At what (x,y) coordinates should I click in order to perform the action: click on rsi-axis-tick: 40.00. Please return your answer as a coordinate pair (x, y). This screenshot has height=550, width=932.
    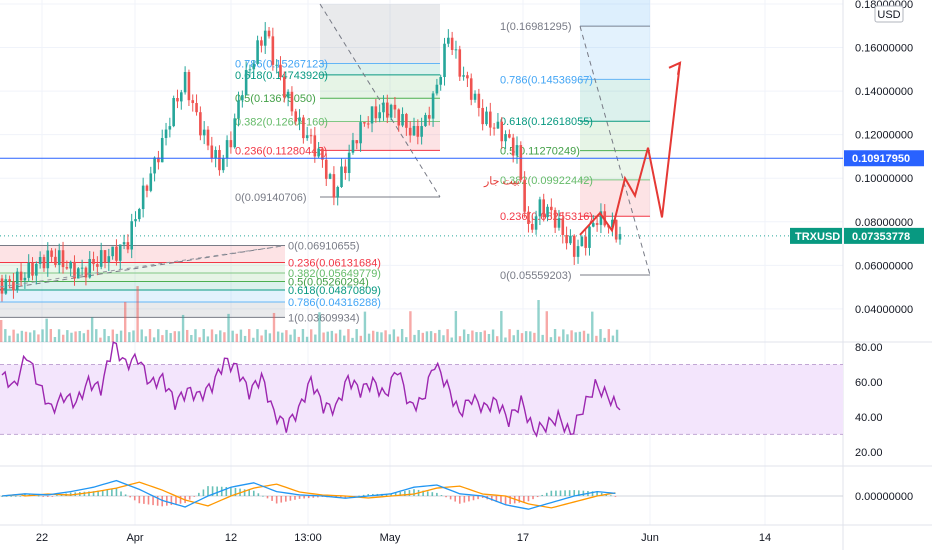
    Looking at the image, I should click on (869, 418).